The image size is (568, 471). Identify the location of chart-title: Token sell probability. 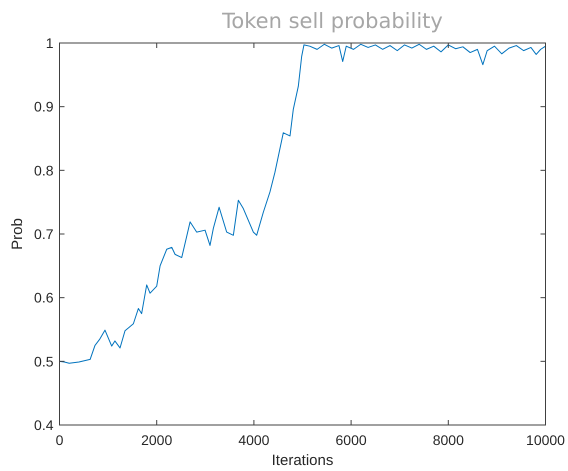
(332, 21).